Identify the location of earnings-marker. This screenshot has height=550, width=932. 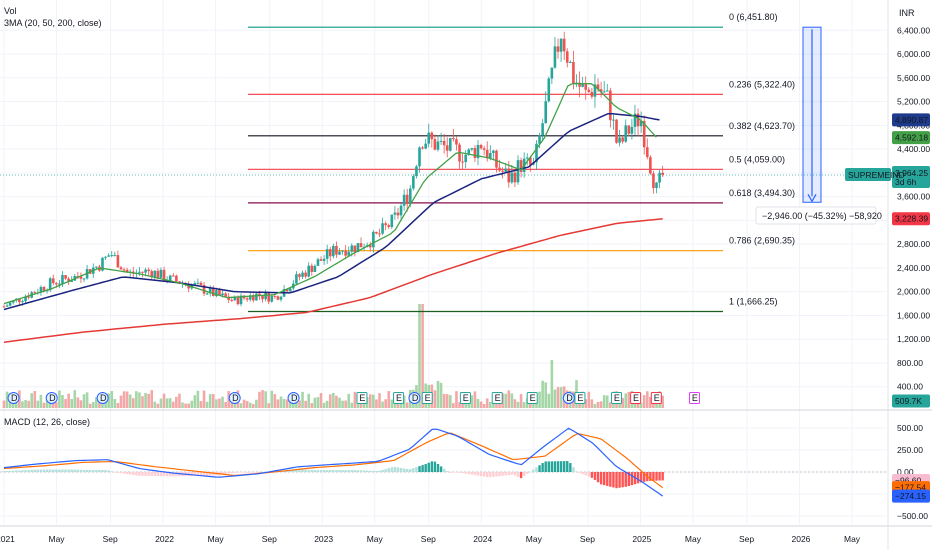
(497, 398).